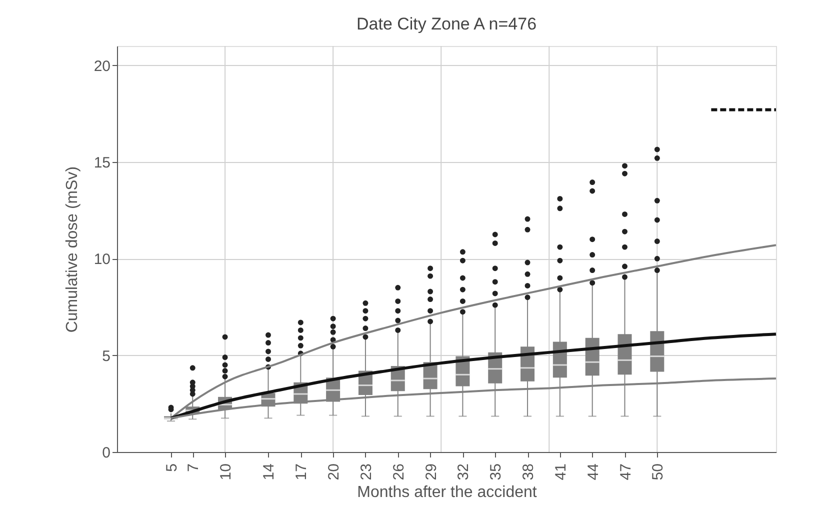  Describe the element at coordinates (226, 472) in the screenshot. I see `x-tick-label: 10` at that location.